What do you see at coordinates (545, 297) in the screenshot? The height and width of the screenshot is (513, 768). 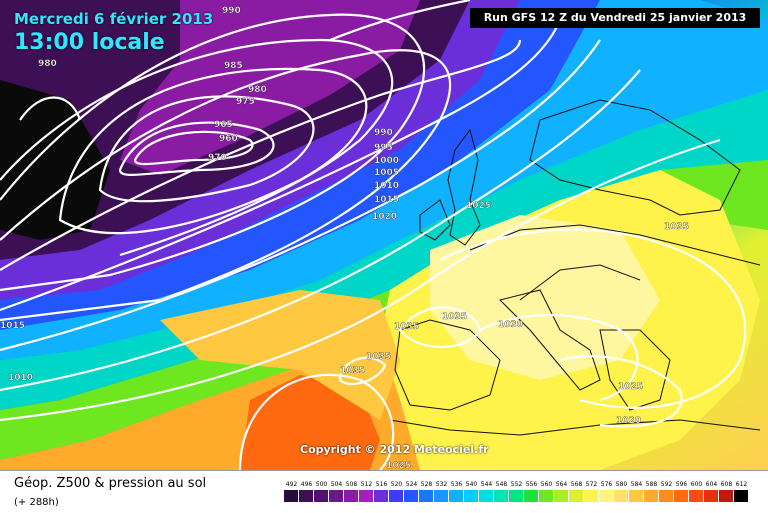 I see `band-pale-yellow` at bounding box center [545, 297].